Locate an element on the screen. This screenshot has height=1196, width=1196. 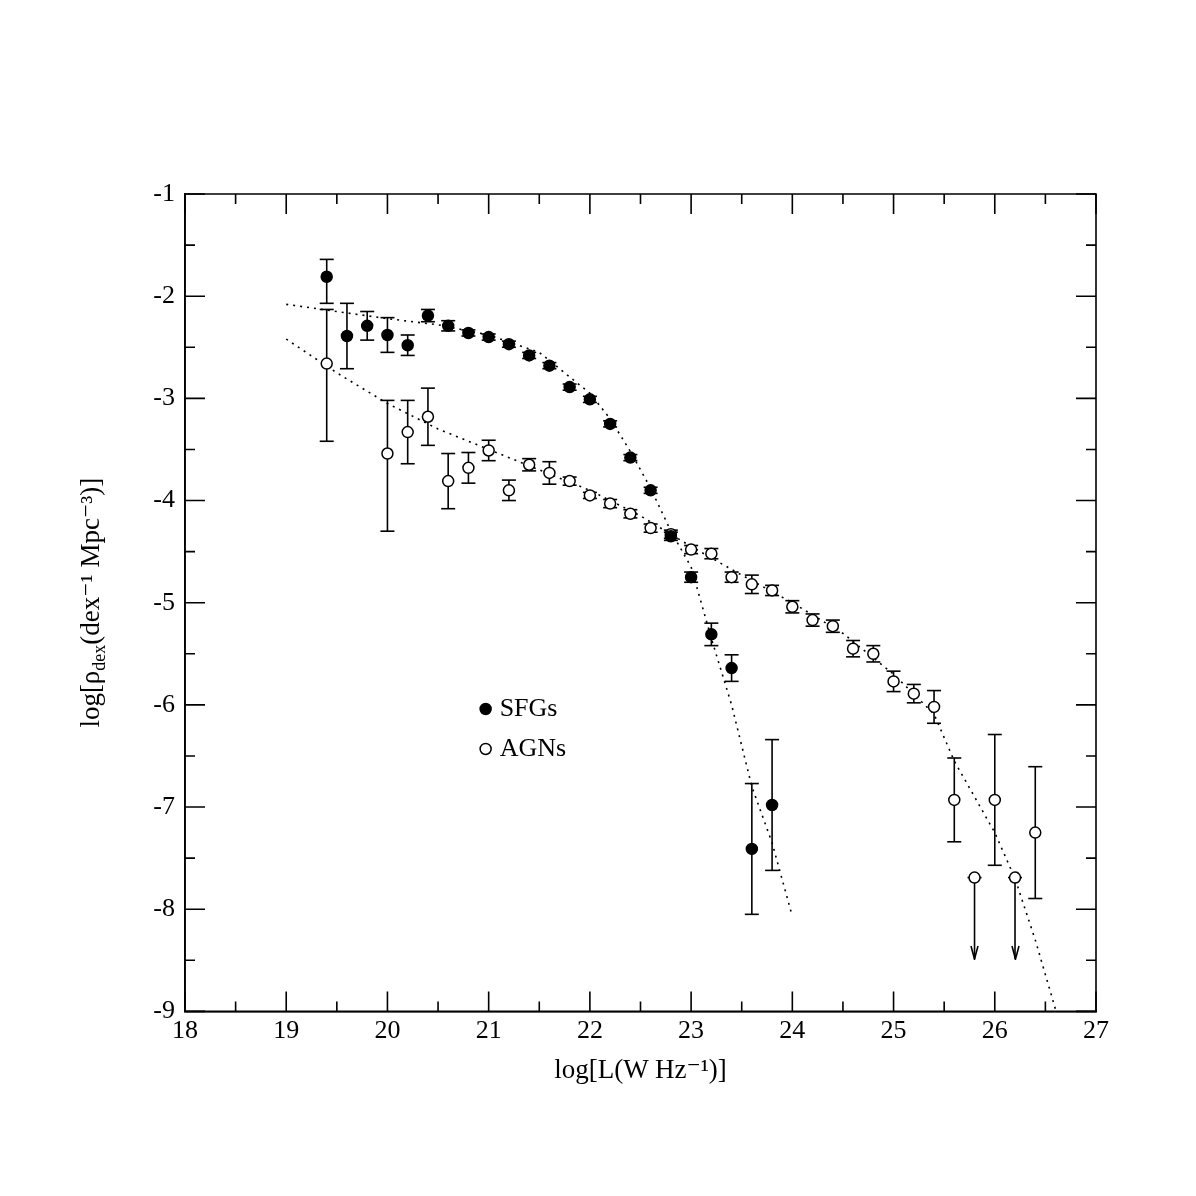
x-axis-title: log[L(W Hz⁻¹)] is located at coordinates (640, 1068).